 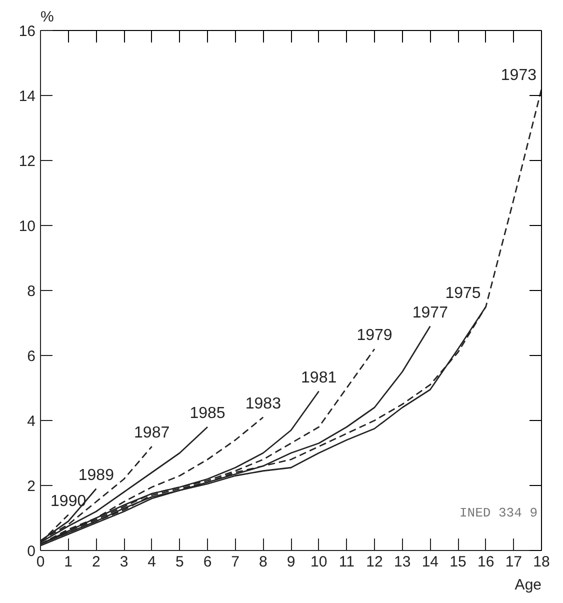 What do you see at coordinates (152, 562) in the screenshot?
I see `x-tick-label: 4` at bounding box center [152, 562].